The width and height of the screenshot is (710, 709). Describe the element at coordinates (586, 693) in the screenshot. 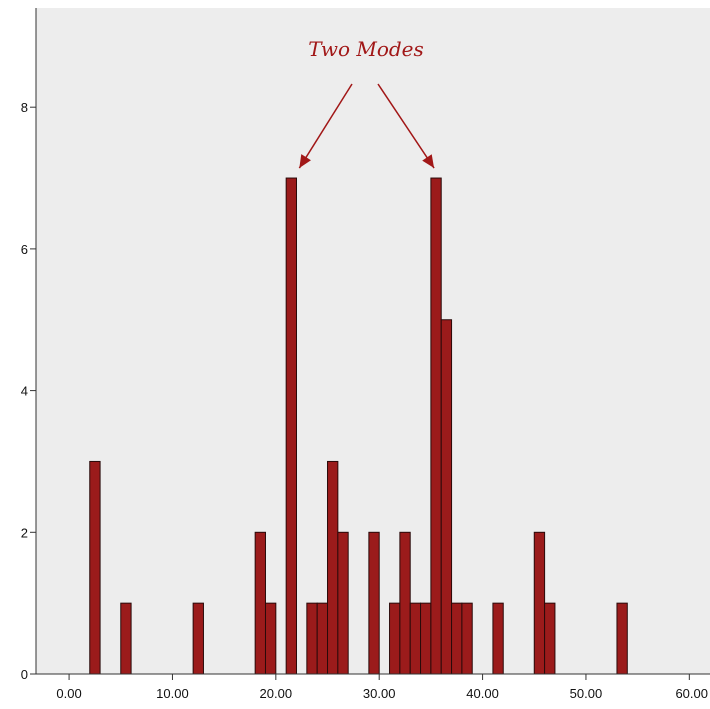

I see `x-tick-label: 50.00` at that location.